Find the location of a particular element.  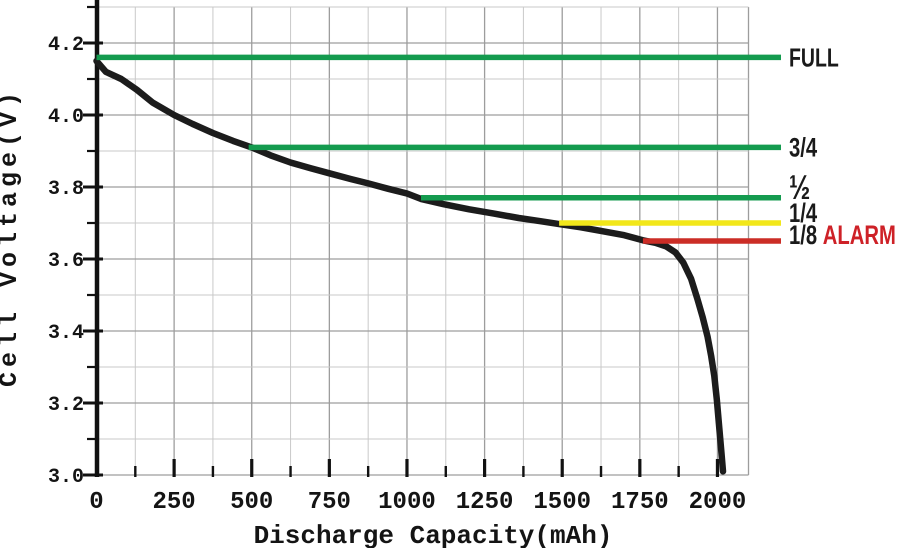

x-tick-label: 1750 is located at coordinates (640, 502).